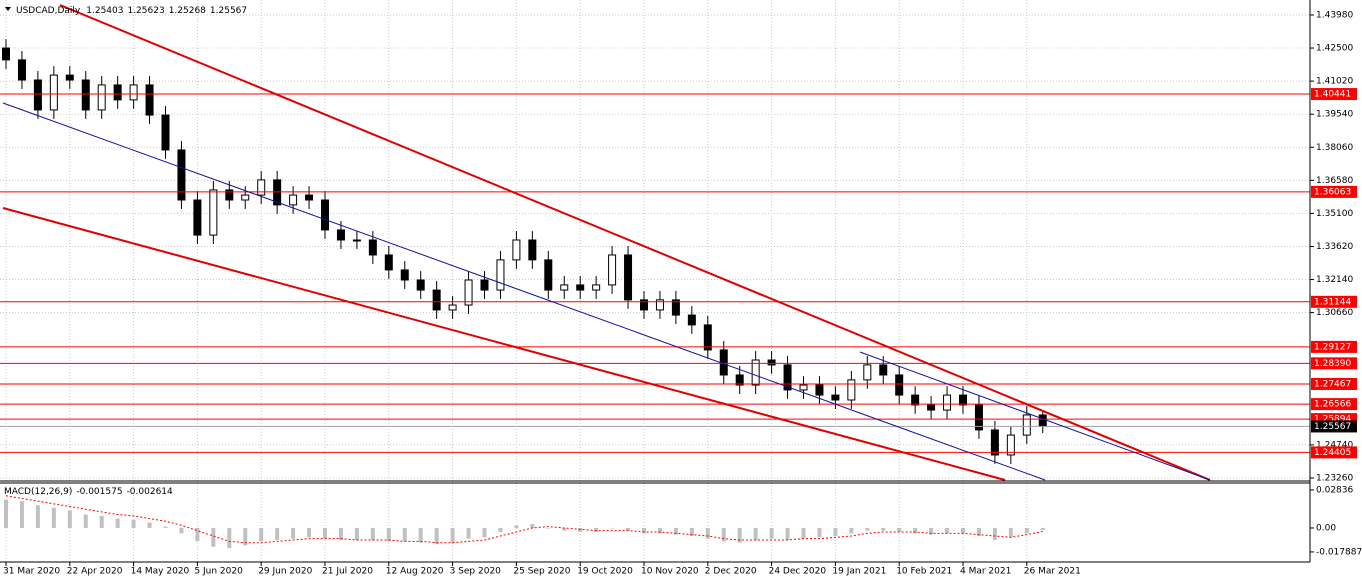 This screenshot has height=580, width=1362. I want to click on channel-inner, so click(1035, 416).